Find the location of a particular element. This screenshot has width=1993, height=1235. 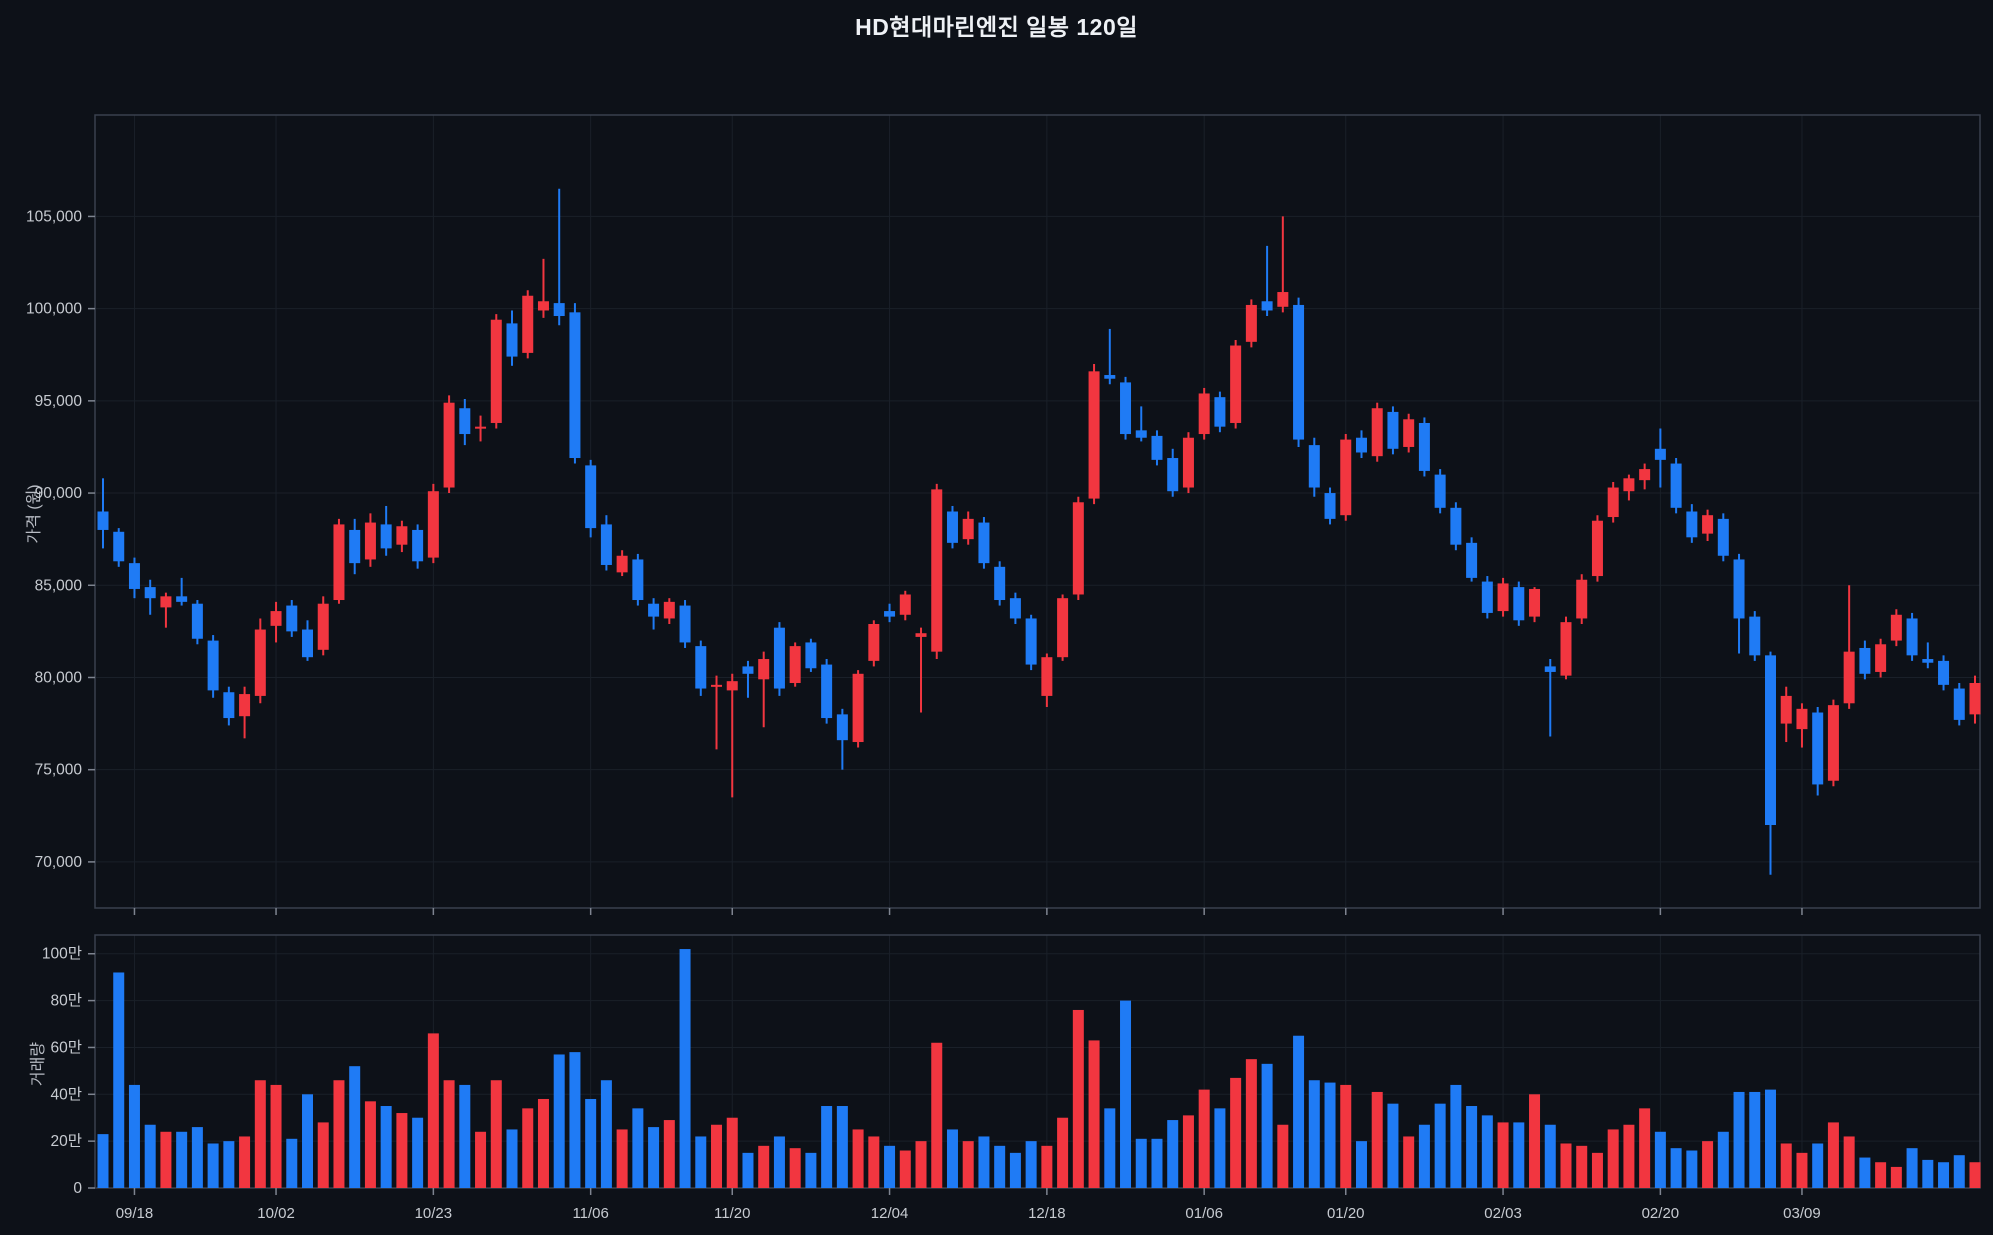

volume-tick-label: 0 is located at coordinates (77, 1188).